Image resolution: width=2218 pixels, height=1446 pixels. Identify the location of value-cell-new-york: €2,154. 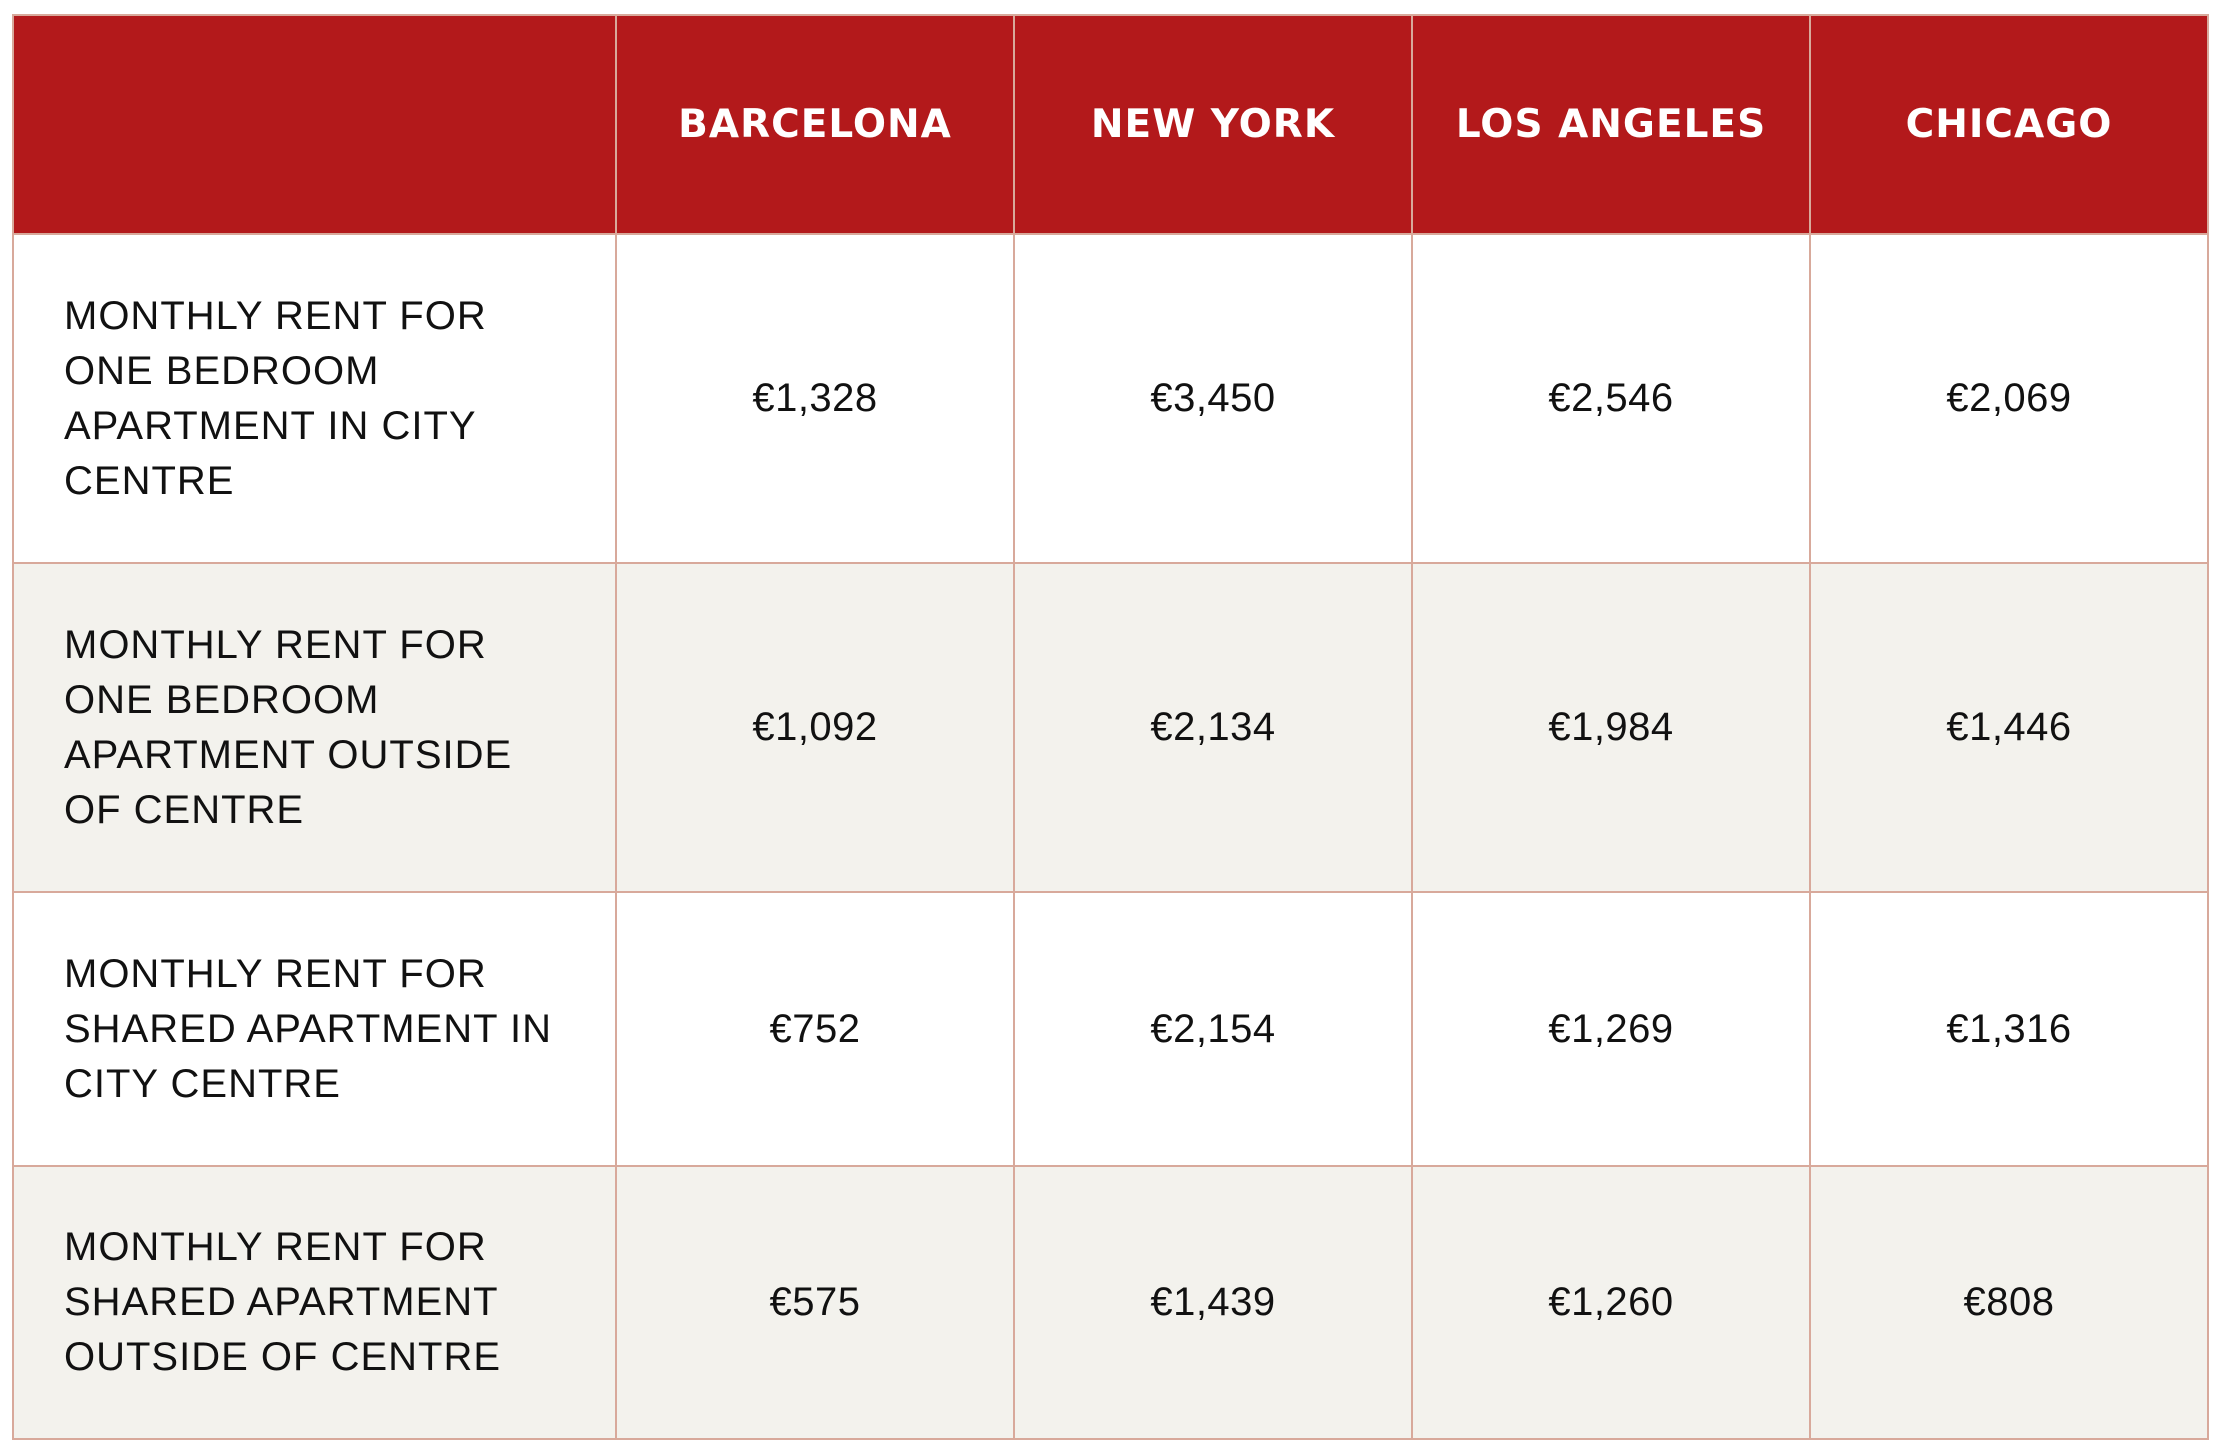
(1213, 1029).